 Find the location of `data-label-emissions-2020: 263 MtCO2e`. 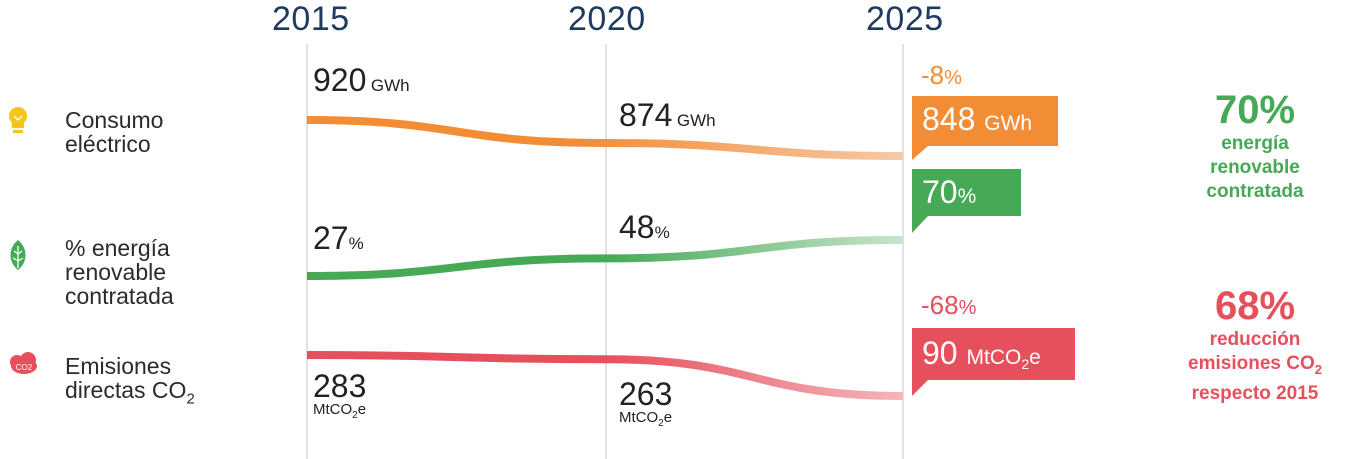

data-label-emissions-2020: 263 MtCO2e is located at coordinates (645, 405).